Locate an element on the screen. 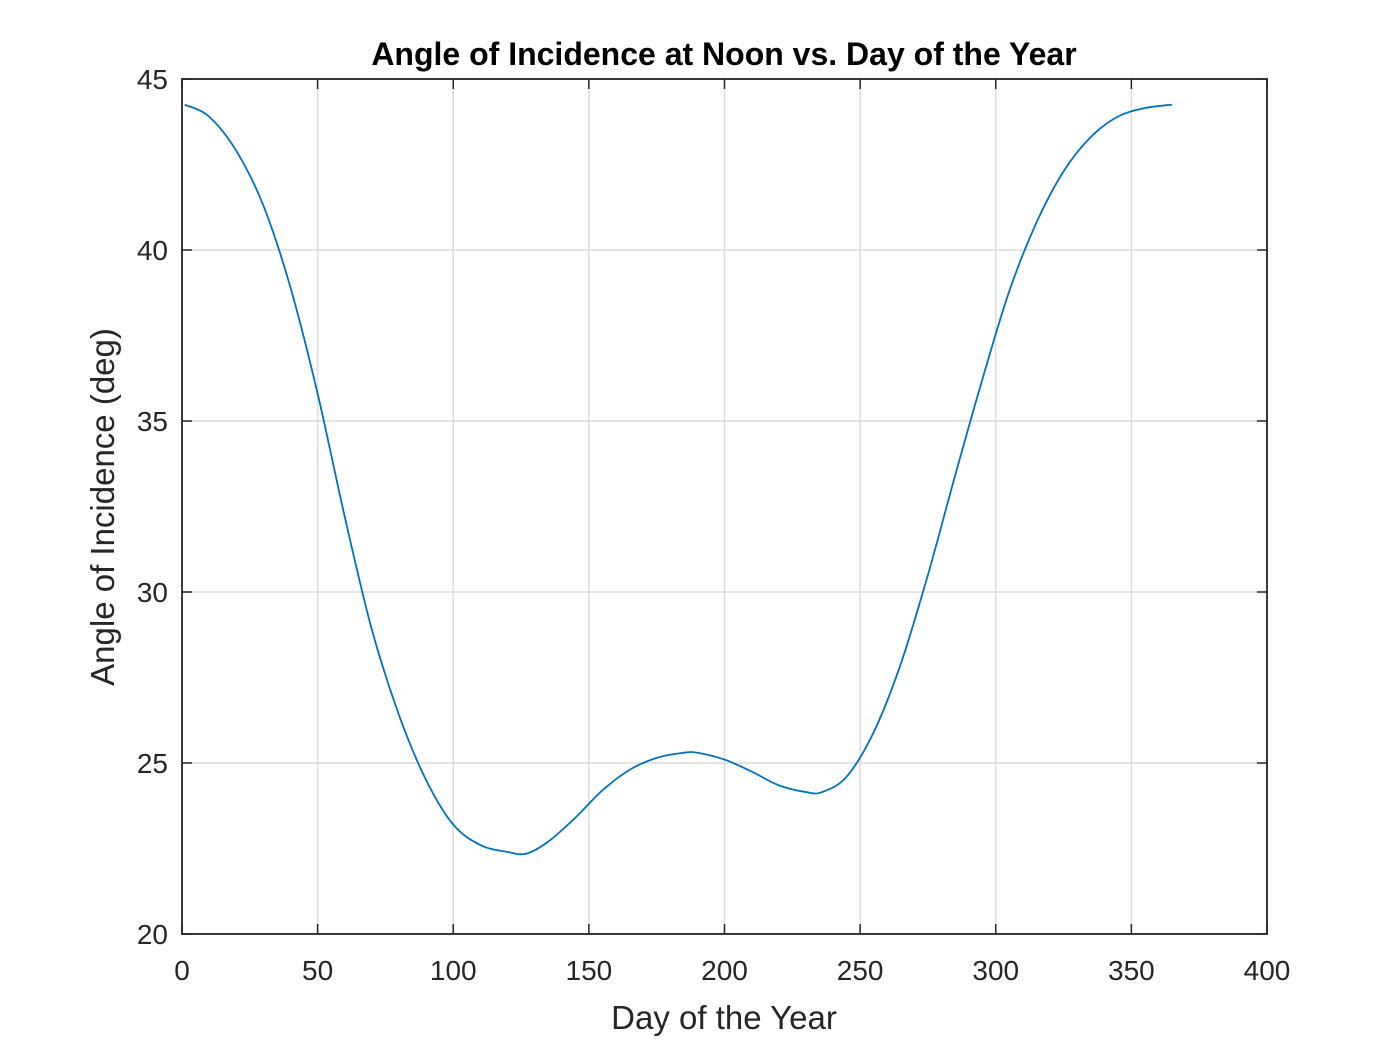 This screenshot has width=1400, height=1050. y-tick-label: 25 is located at coordinates (152, 763).